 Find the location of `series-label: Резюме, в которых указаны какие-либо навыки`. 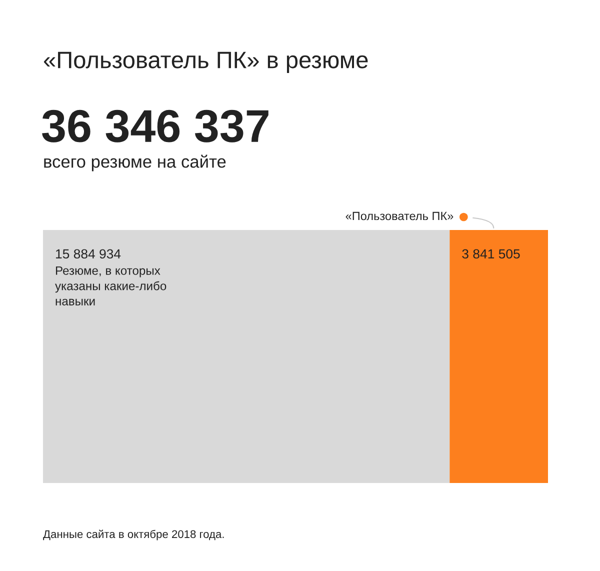

series-label: Резюме, в которых указаны какие-либо навыки is located at coordinates (110, 286).